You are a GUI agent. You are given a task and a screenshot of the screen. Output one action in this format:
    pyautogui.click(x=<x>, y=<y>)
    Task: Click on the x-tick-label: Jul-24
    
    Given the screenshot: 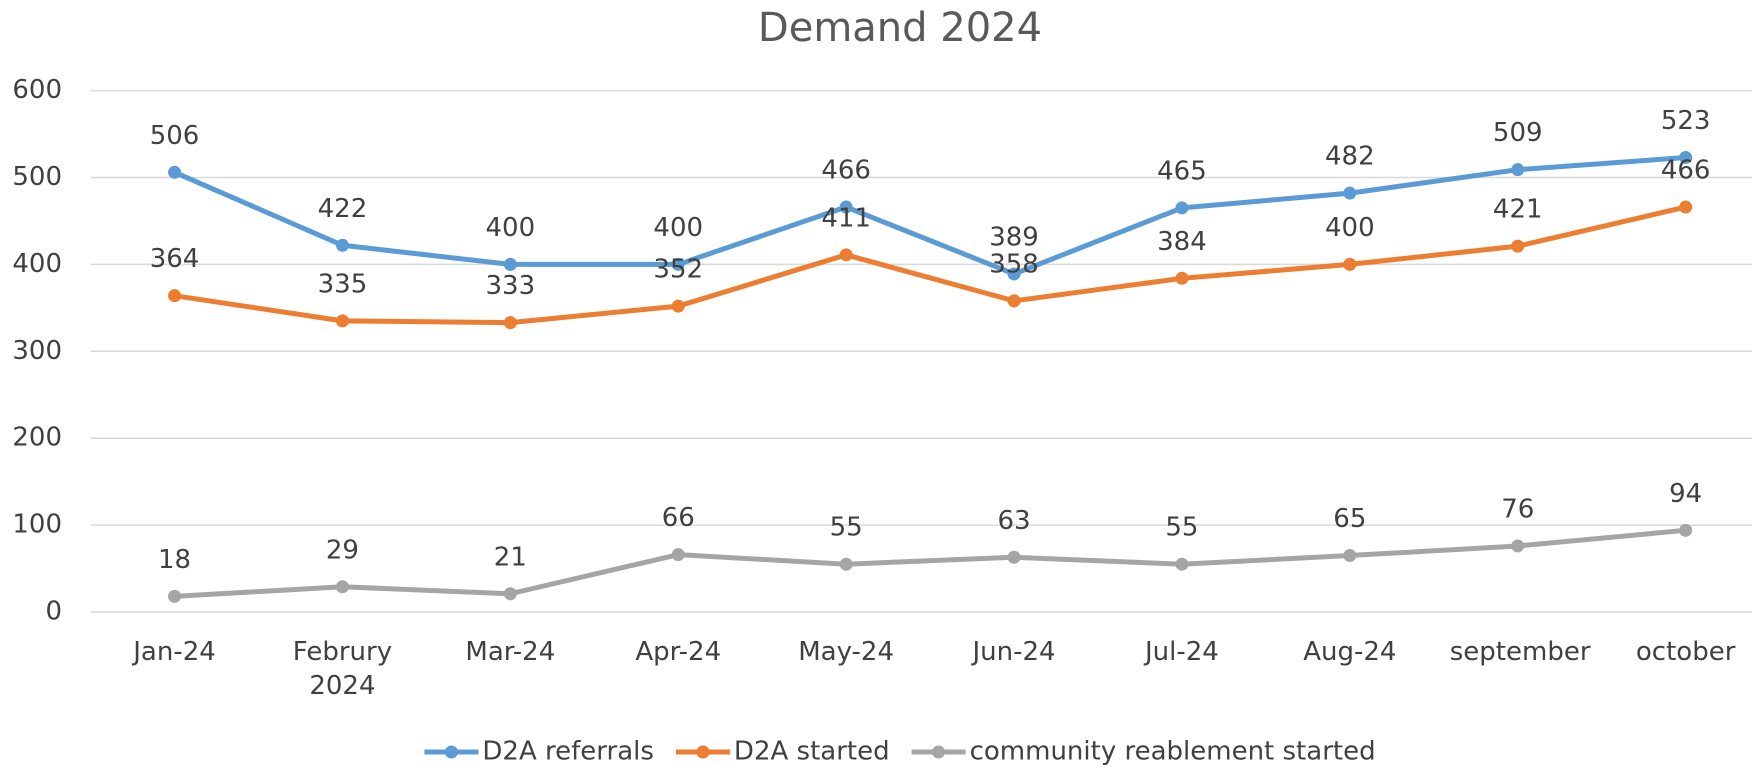 What is the action you would take?
    pyautogui.click(x=1182, y=652)
    